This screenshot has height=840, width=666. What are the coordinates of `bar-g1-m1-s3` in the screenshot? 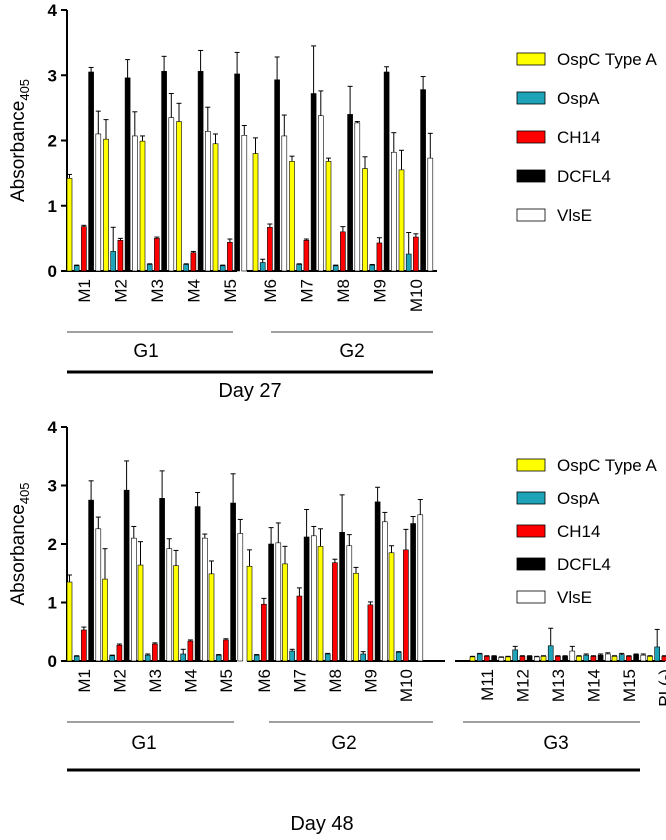 It's located at (84, 645).